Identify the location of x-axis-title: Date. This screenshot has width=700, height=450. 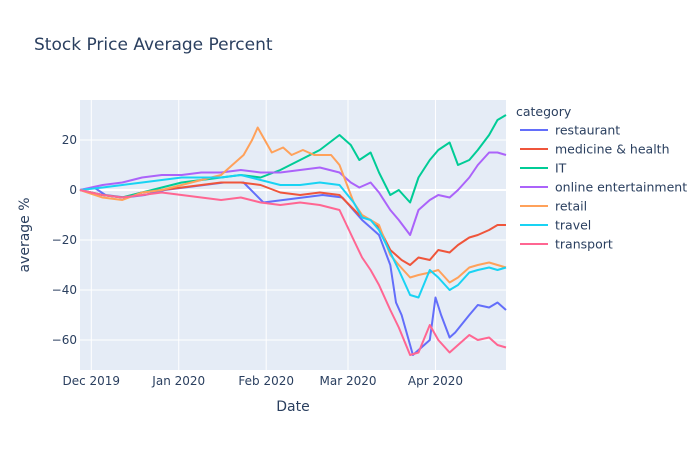
(292, 407).